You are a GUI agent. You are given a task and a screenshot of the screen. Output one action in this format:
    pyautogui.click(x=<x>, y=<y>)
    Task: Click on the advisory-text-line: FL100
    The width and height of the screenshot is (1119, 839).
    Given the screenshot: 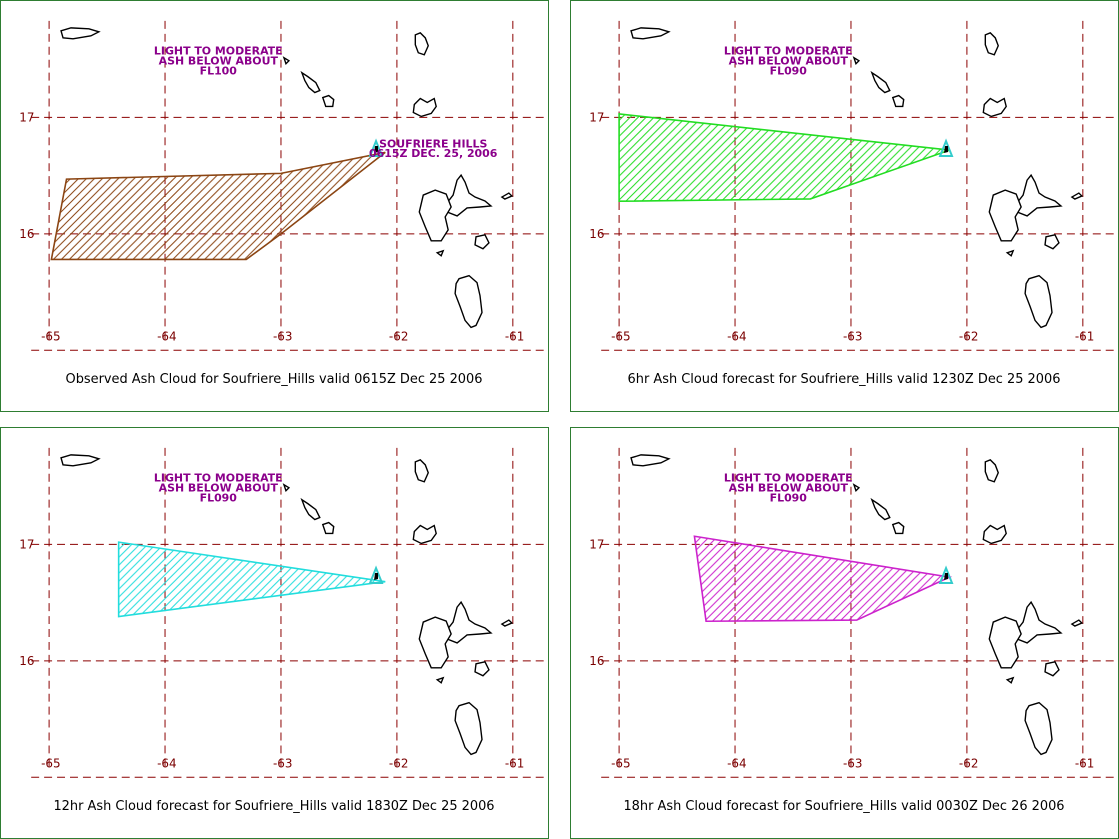 What is the action you would take?
    pyautogui.click(x=219, y=71)
    